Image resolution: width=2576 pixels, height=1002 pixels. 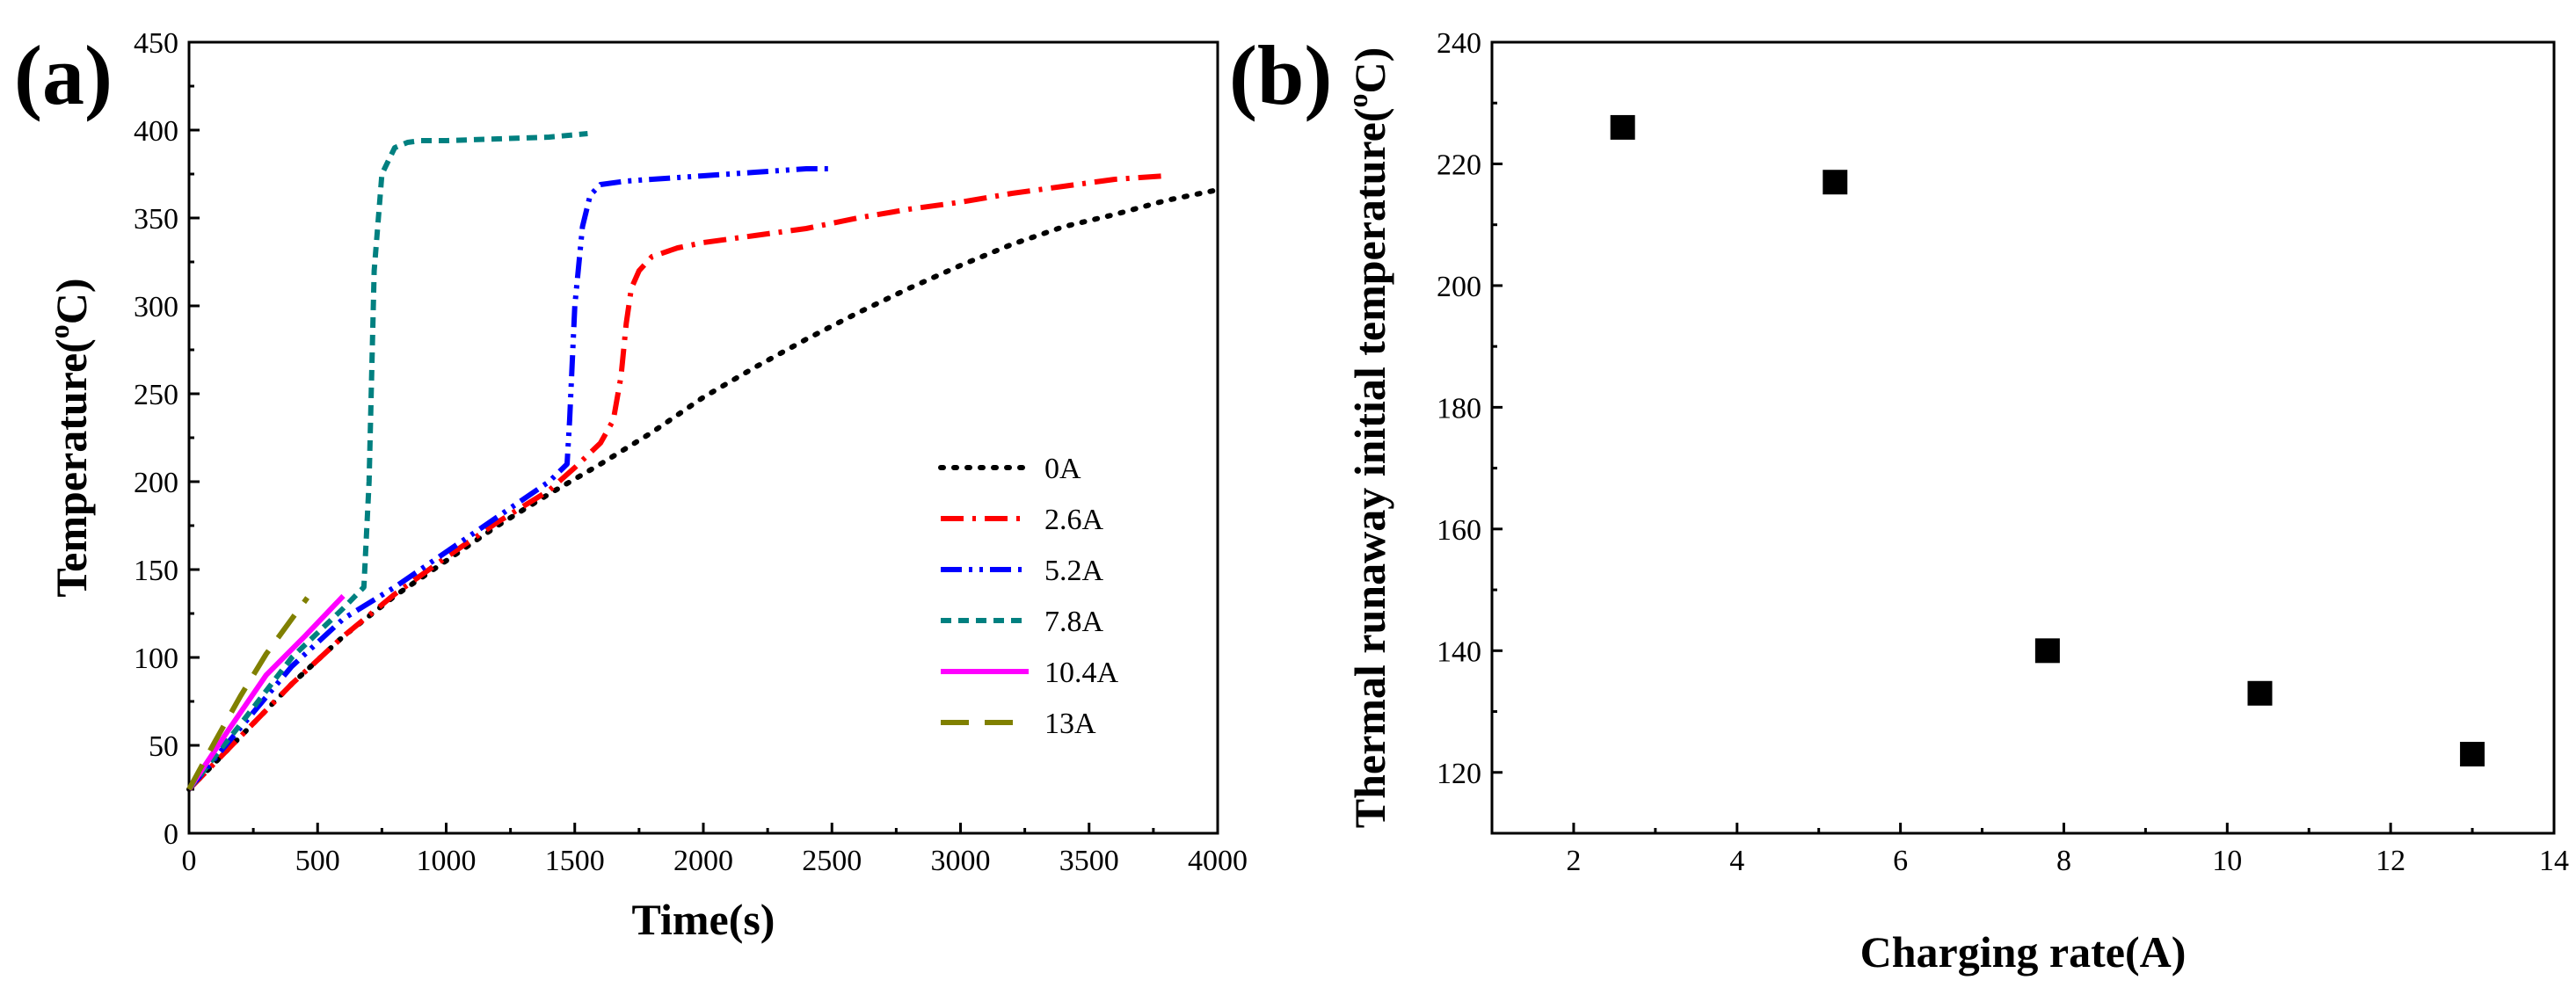 I want to click on panel-a-y-tick-label: 250, so click(x=156, y=395).